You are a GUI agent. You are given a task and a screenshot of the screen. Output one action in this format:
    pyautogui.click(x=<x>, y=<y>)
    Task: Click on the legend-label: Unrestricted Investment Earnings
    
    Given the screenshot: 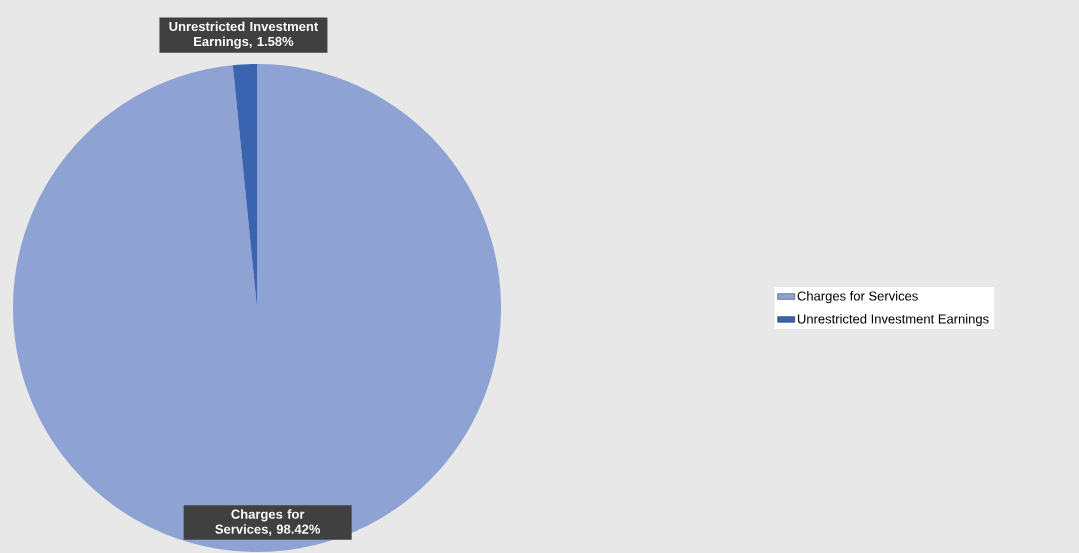 What is the action you would take?
    pyautogui.click(x=893, y=320)
    